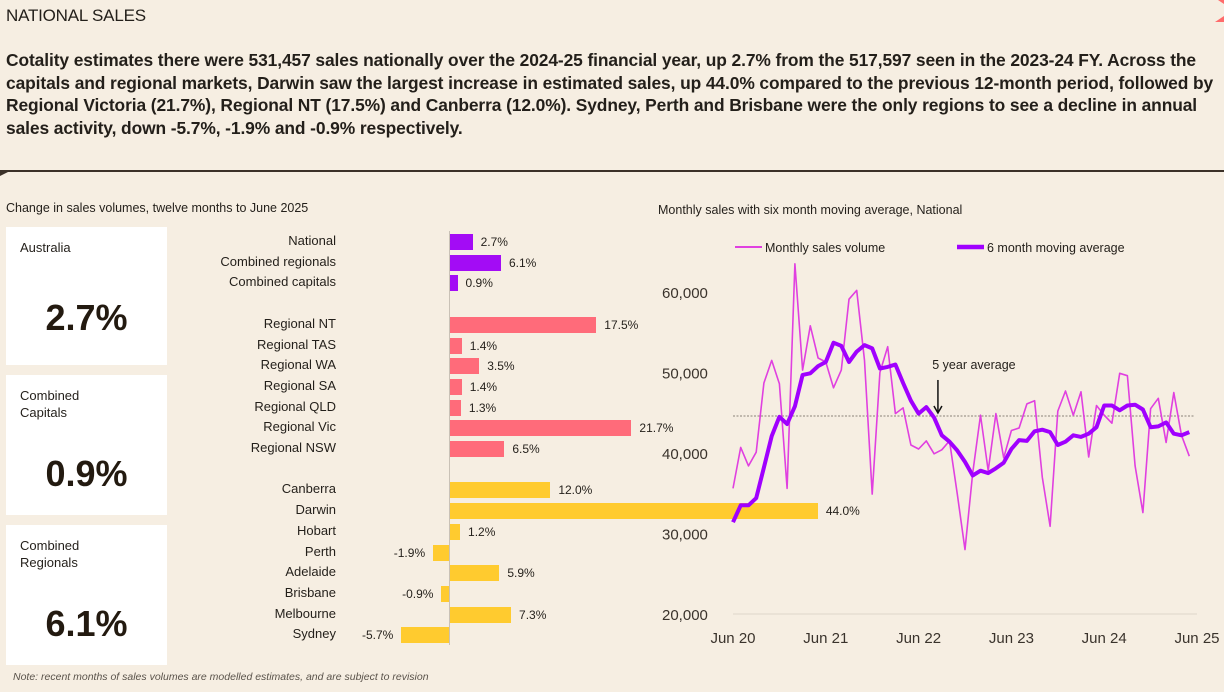  What do you see at coordinates (575, 490) in the screenshot?
I see `bar-value-label: 12.0%` at bounding box center [575, 490].